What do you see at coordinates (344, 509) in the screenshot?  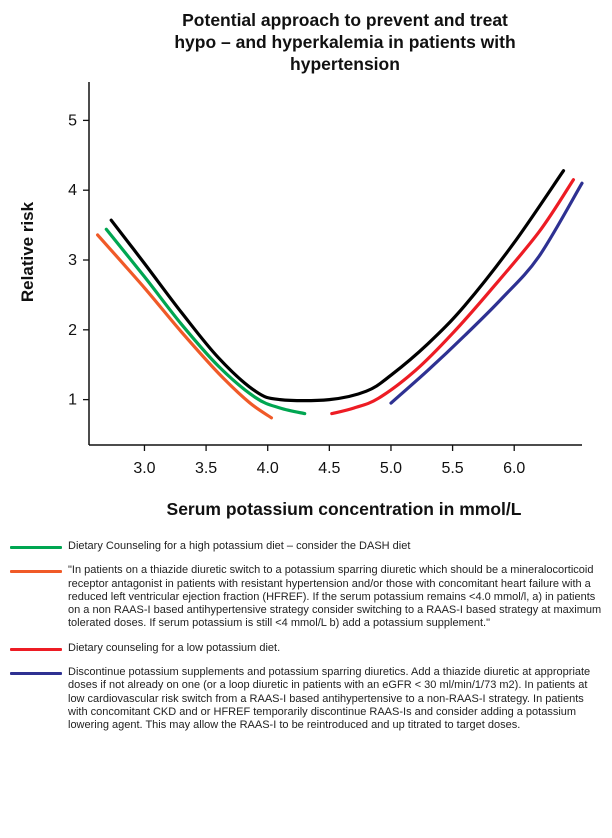 I see `x-axis-label: Serum potassium concentration in mmol/L` at bounding box center [344, 509].